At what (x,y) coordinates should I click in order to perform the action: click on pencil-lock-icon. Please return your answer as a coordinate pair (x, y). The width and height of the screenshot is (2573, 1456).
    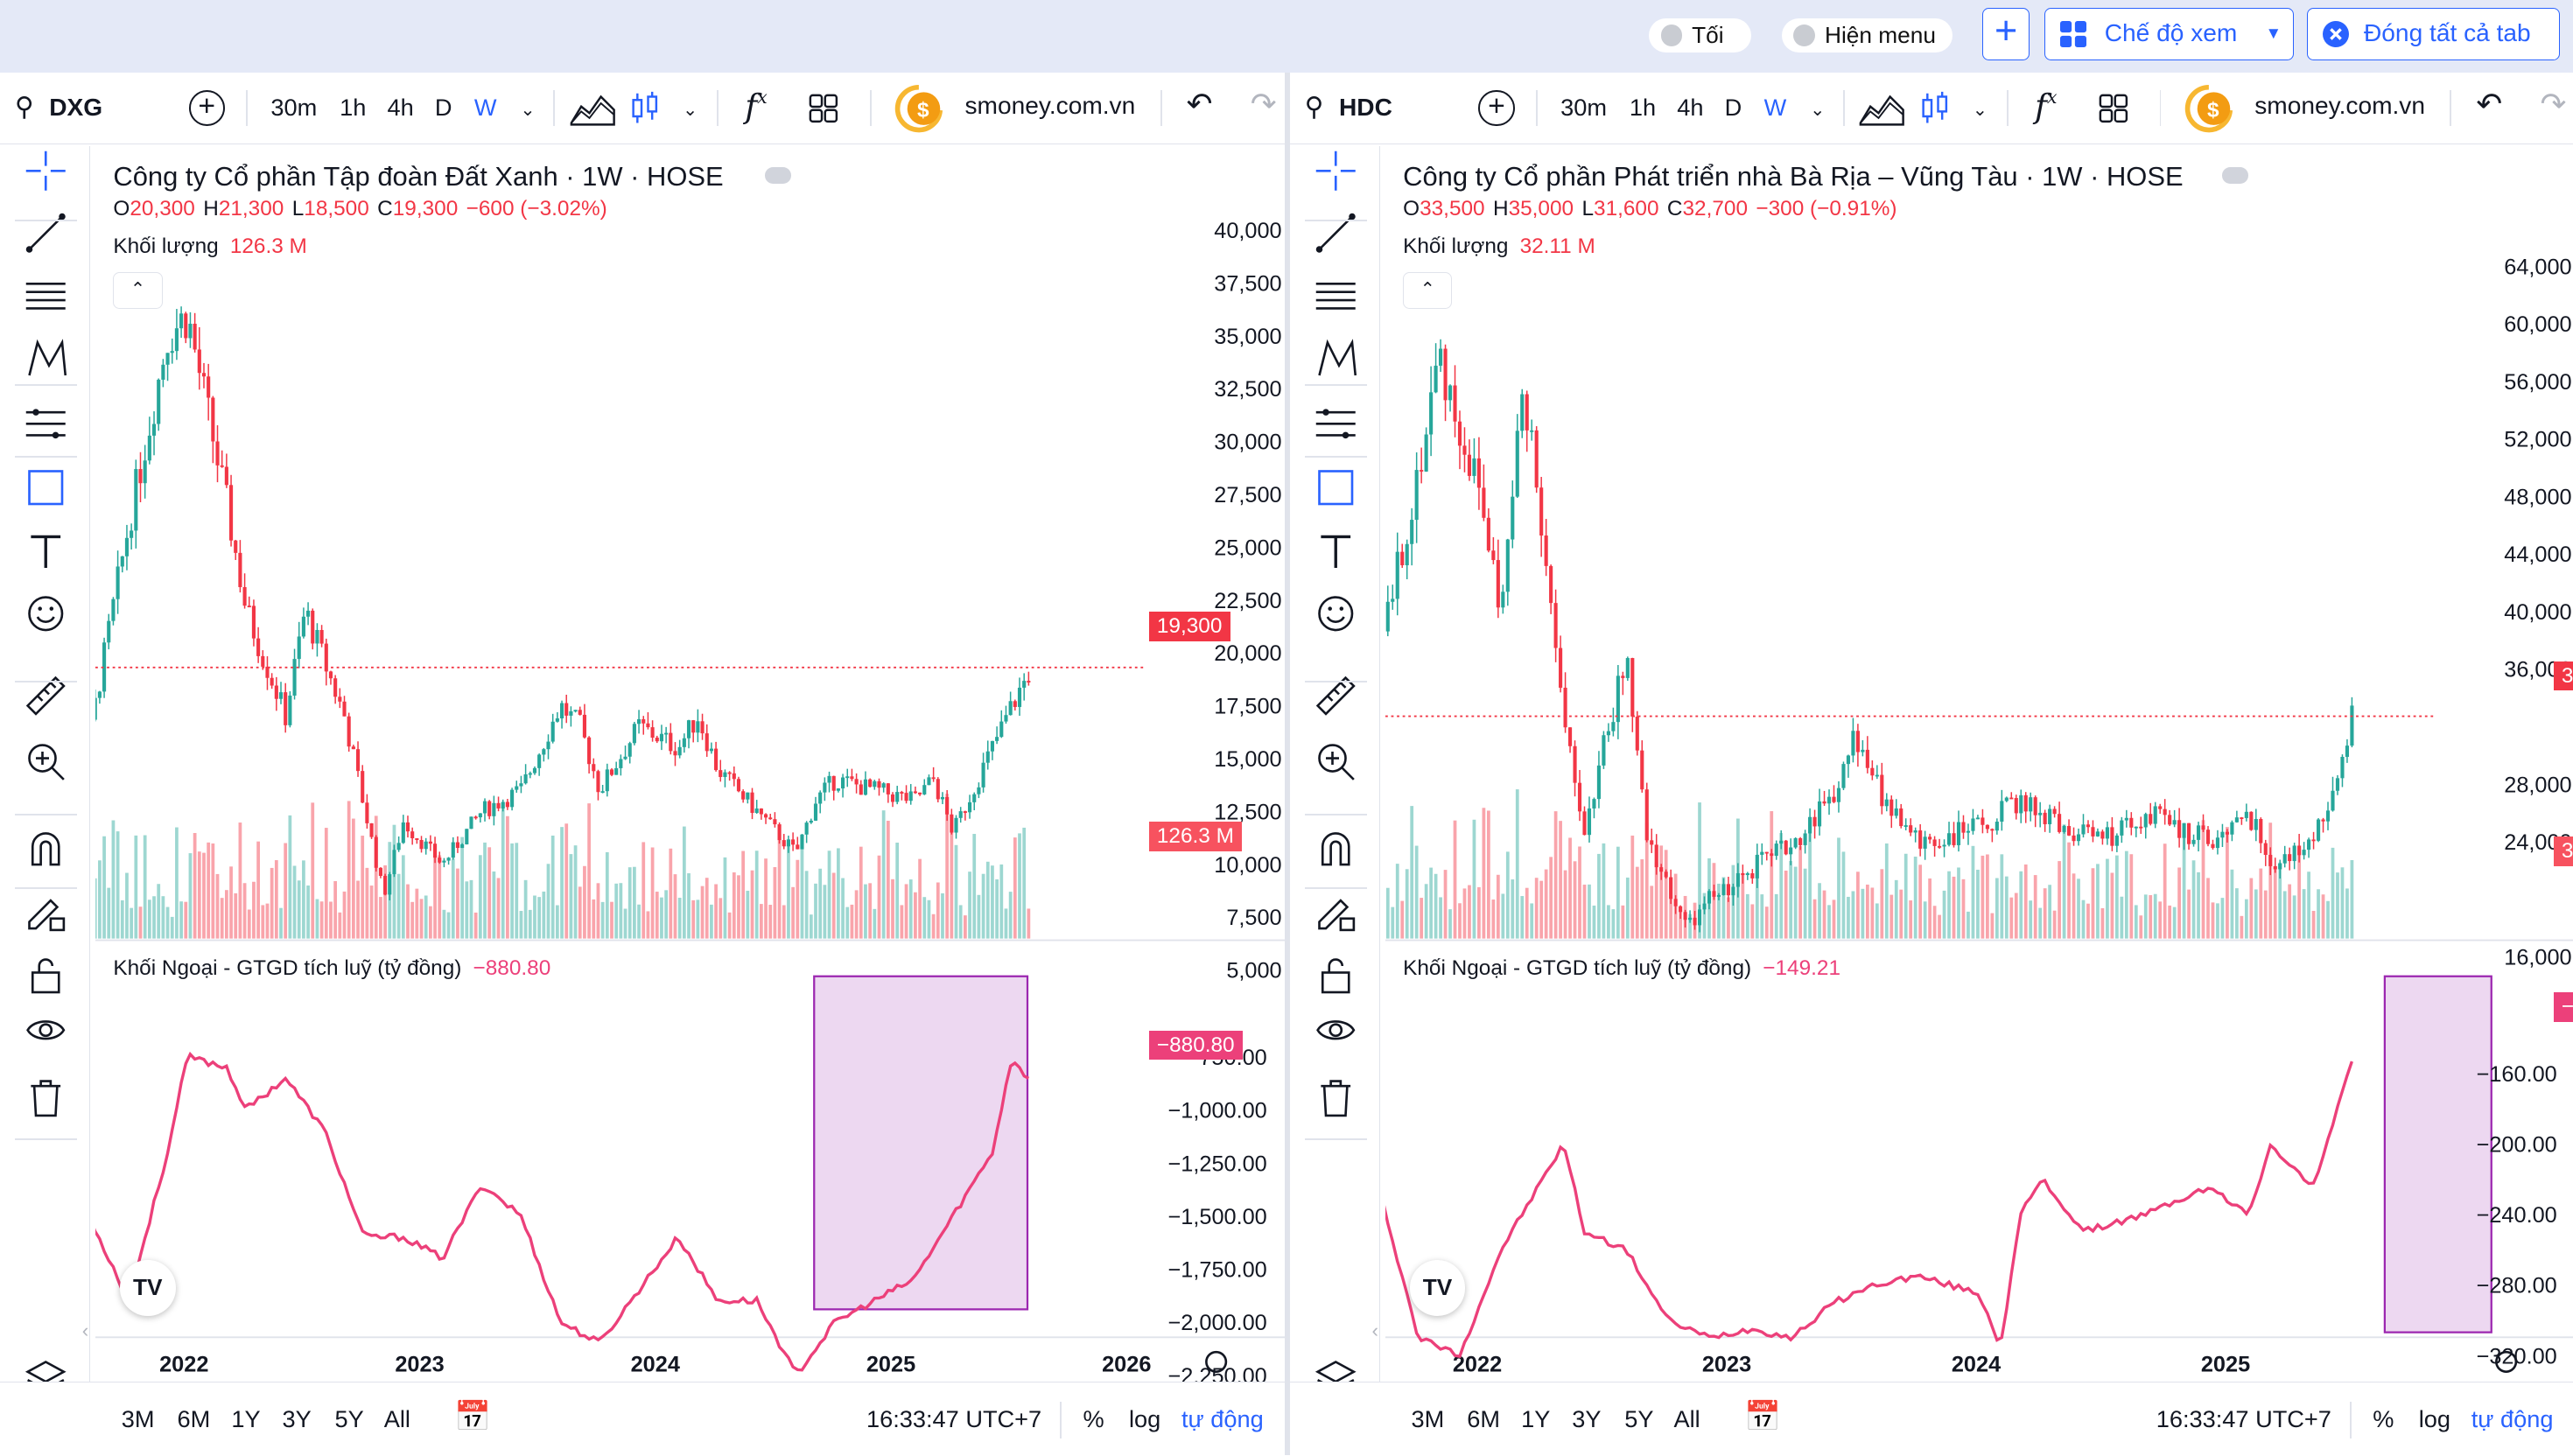
    Looking at the image, I should click on (1336, 912).